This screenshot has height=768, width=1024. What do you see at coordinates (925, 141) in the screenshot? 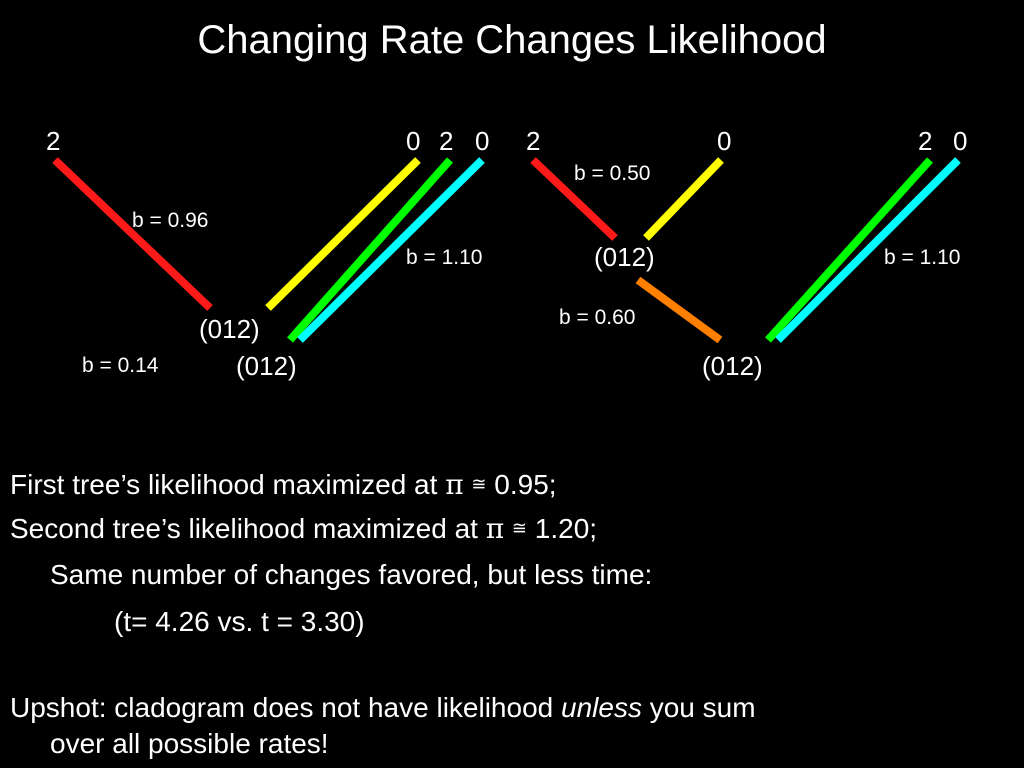
I see `tree2-tip-3: 2` at bounding box center [925, 141].